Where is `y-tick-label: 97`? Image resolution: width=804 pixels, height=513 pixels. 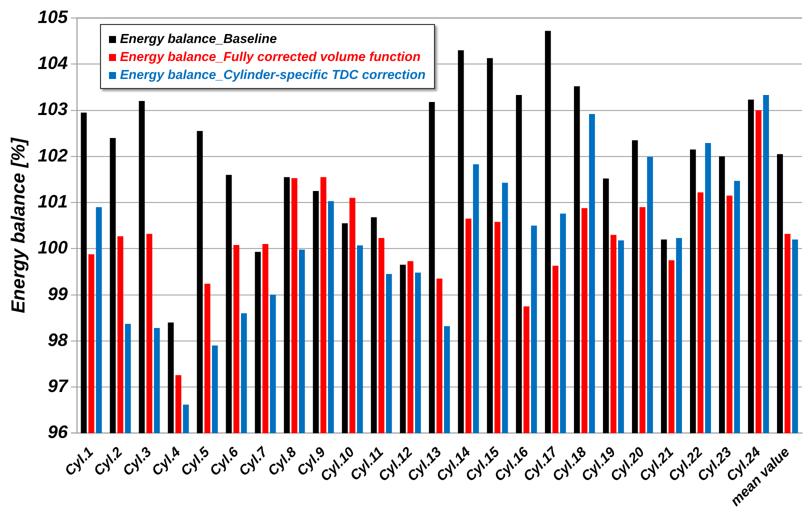
y-tick-label: 97 is located at coordinates (58, 386).